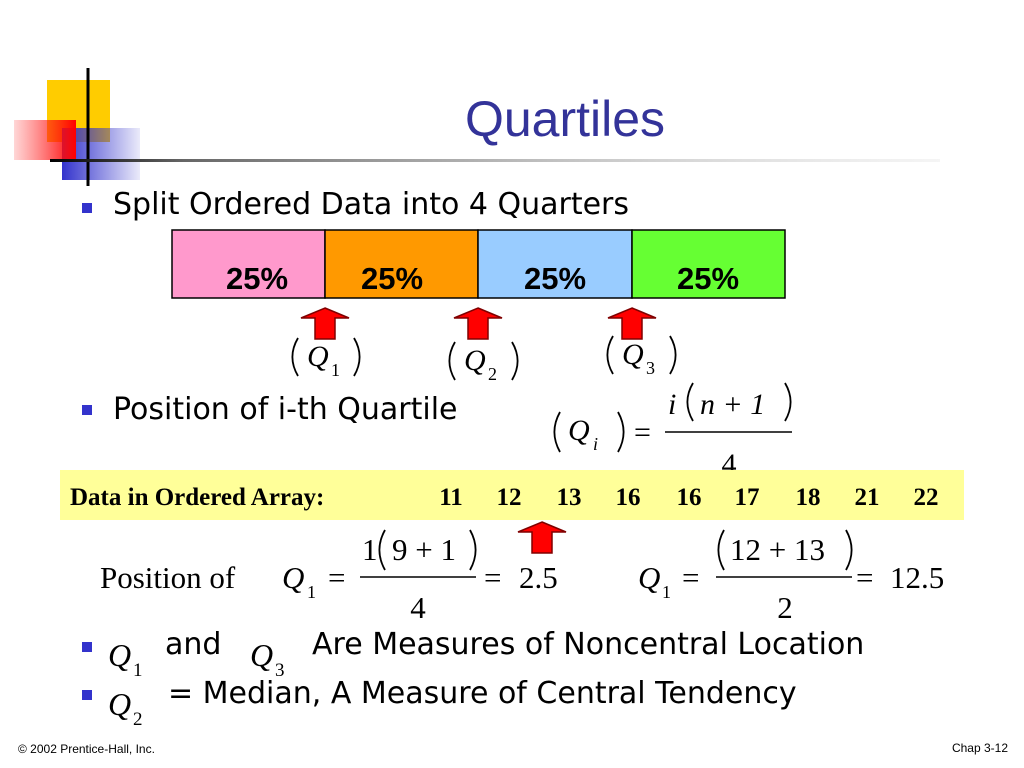 Image resolution: width=1024 pixels, height=768 pixels. Describe the element at coordinates (926, 497) in the screenshot. I see `data-value: 22` at that location.